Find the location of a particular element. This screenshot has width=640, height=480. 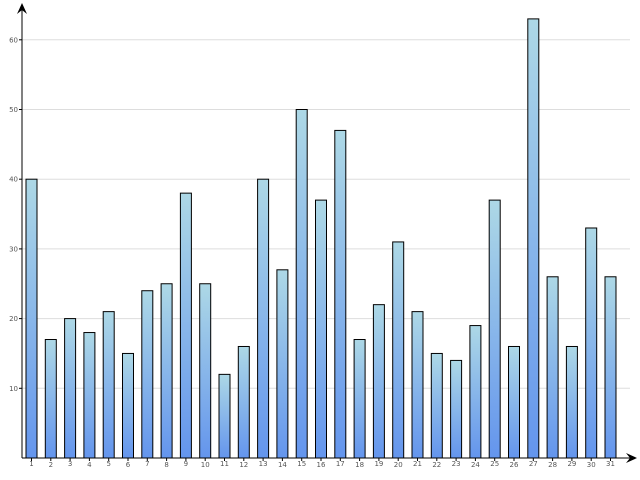

x-tick-label: 17 is located at coordinates (340, 464).